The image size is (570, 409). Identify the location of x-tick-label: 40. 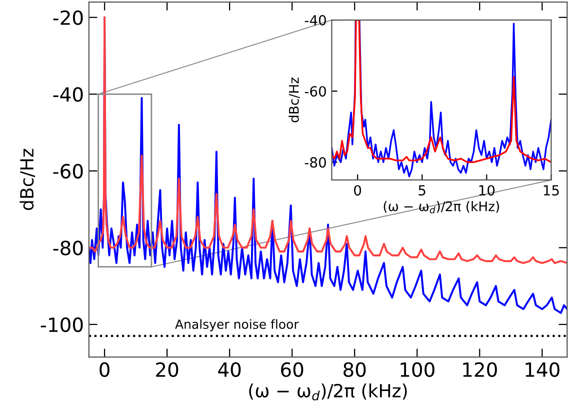
(229, 369).